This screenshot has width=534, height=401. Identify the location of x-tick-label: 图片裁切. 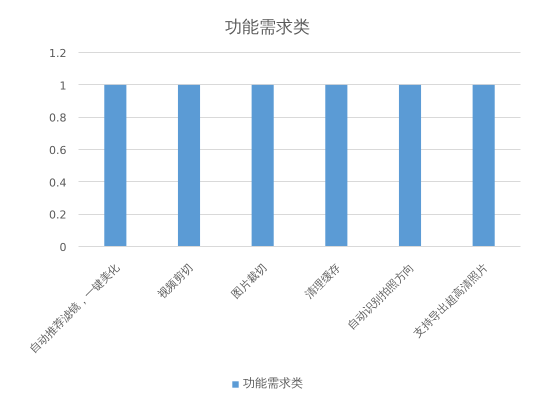
(249, 281).